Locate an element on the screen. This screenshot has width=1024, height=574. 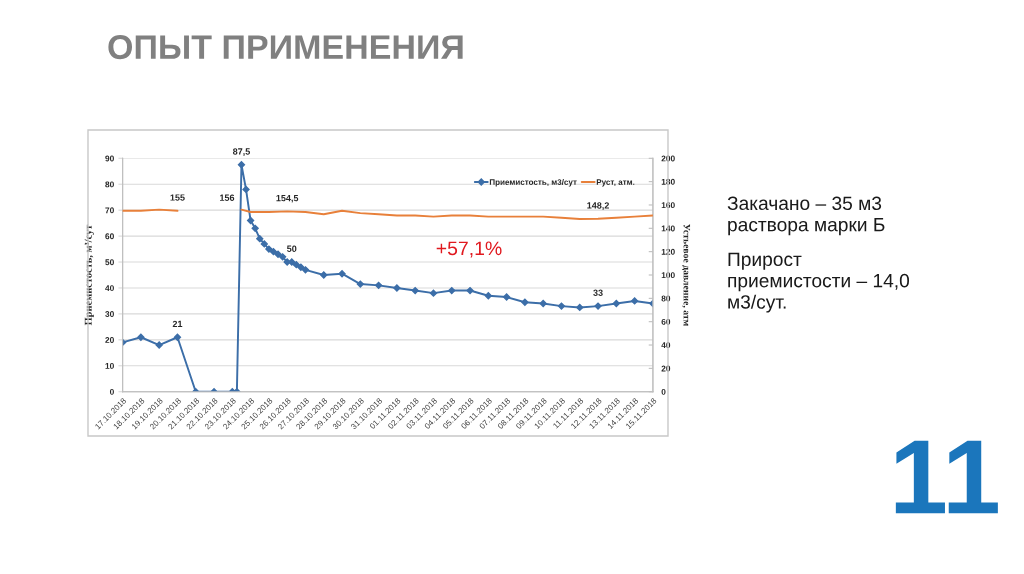
y2-tick-label: 160 is located at coordinates (668, 205).